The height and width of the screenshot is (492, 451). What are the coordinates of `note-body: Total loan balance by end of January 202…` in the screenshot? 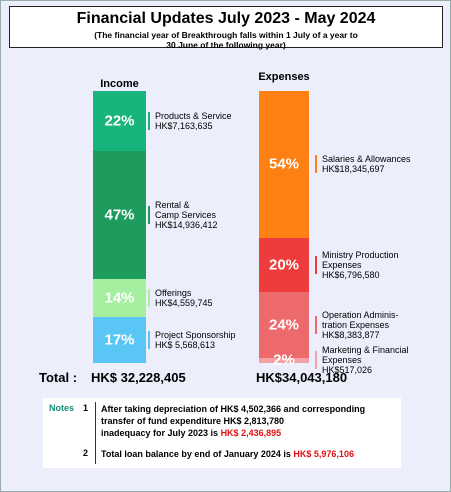 It's located at (197, 454).